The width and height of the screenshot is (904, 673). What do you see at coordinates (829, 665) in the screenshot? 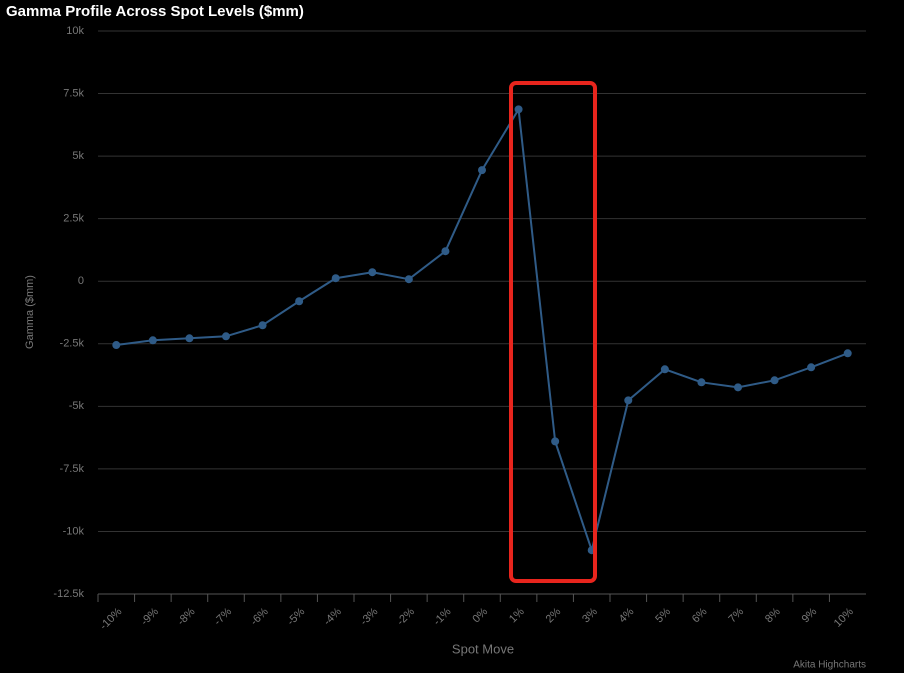
I see `credit: Akita Highcharts` at bounding box center [829, 665].